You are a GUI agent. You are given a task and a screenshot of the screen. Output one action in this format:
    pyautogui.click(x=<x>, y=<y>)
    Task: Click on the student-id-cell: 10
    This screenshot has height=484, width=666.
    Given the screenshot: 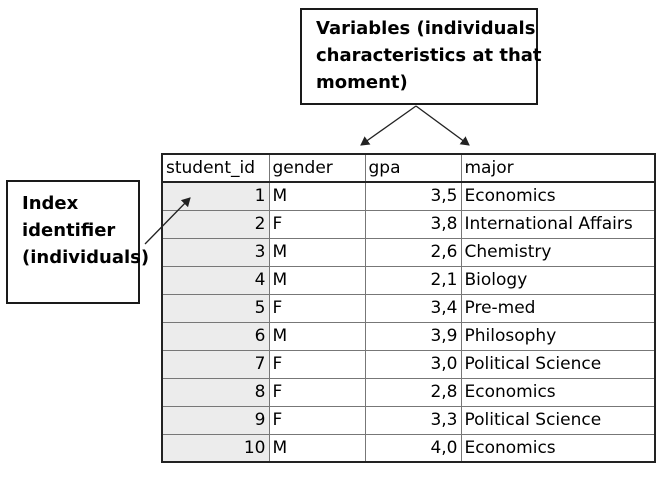 What is the action you would take?
    pyautogui.click(x=215, y=448)
    